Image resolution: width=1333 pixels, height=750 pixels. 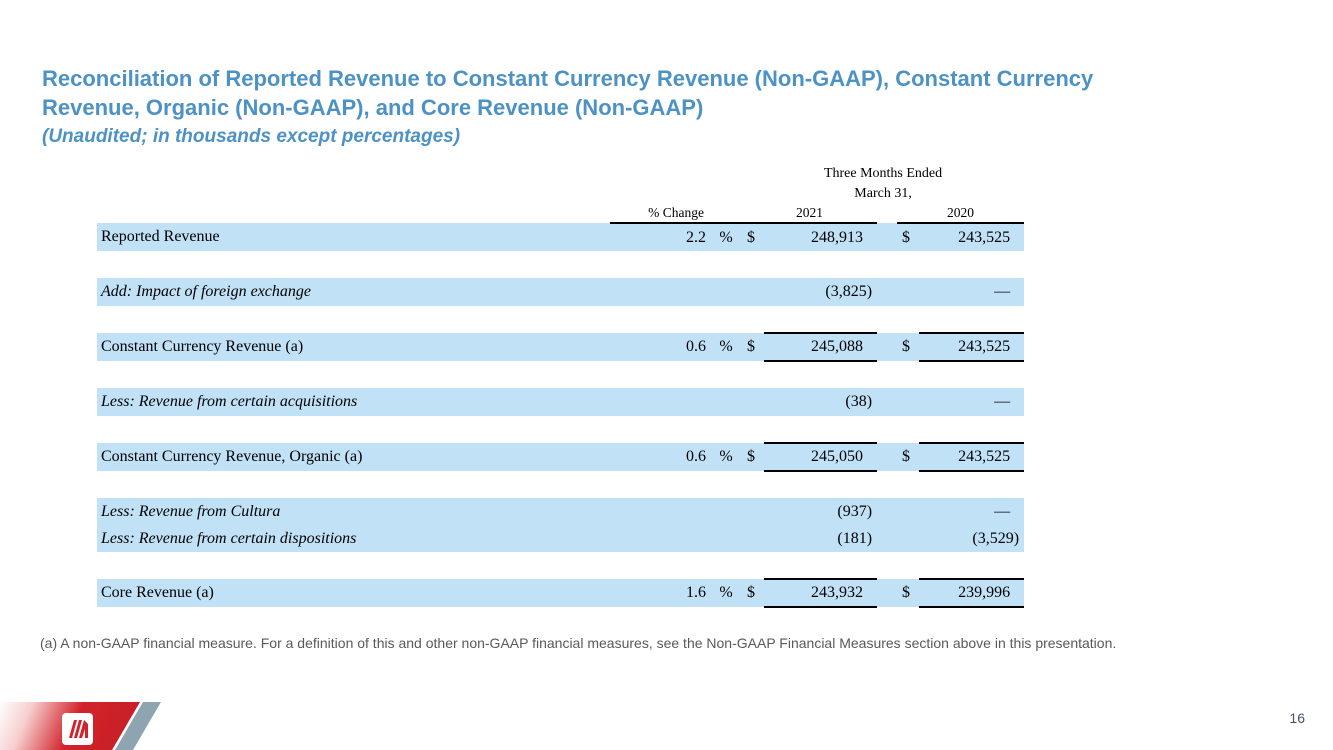 I want to click on value-2021: 245,088, so click(x=821, y=347).